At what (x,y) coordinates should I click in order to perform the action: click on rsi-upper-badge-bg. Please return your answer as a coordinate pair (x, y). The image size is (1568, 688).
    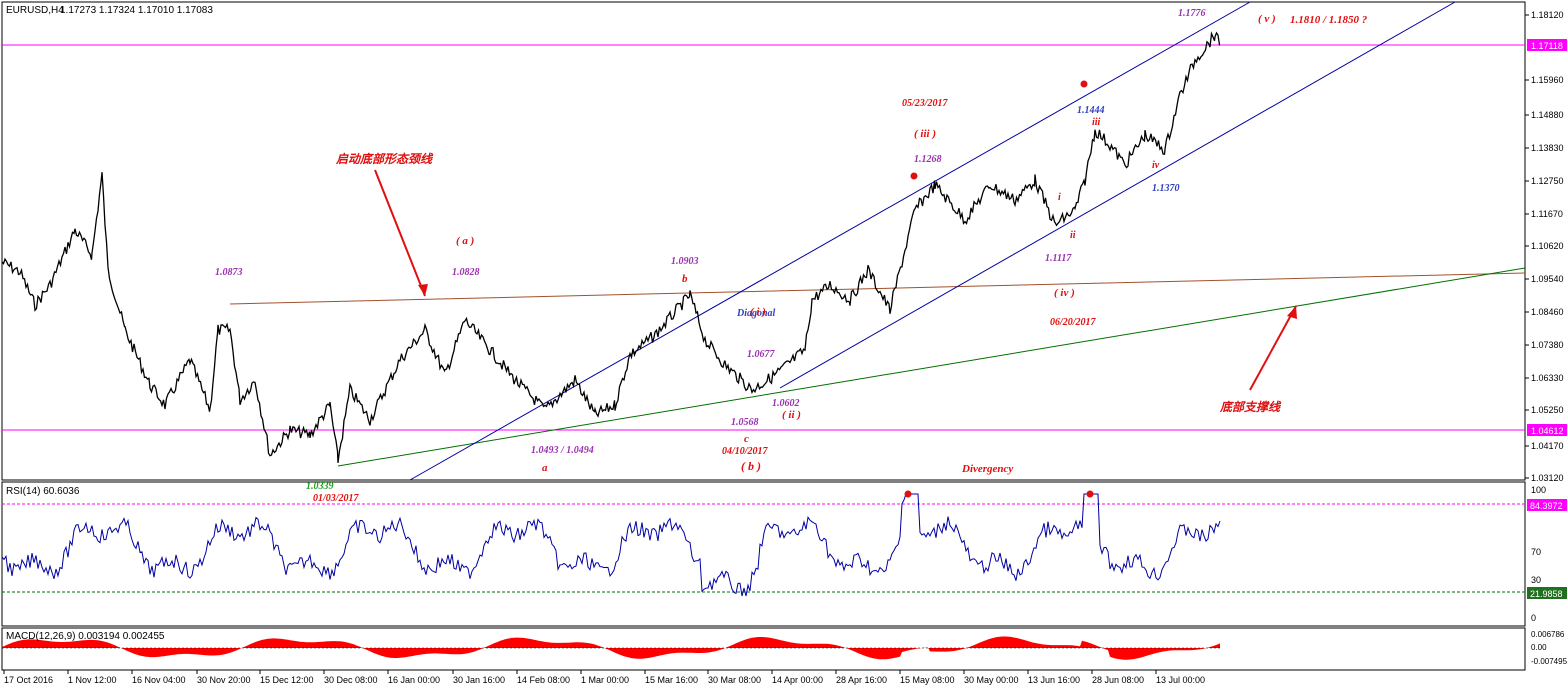
    Looking at the image, I should click on (1547, 505).